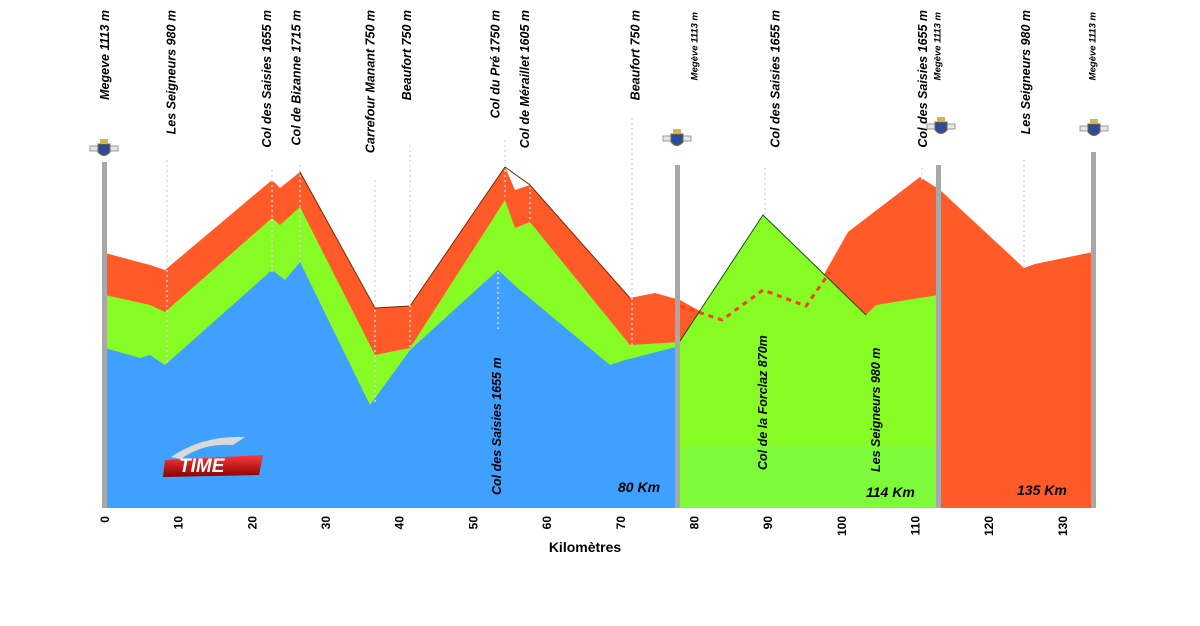 This screenshot has width=1200, height=626. Describe the element at coordinates (876, 410) in the screenshot. I see `inner-pass-label: Les Seigneurs 980 m` at that location.